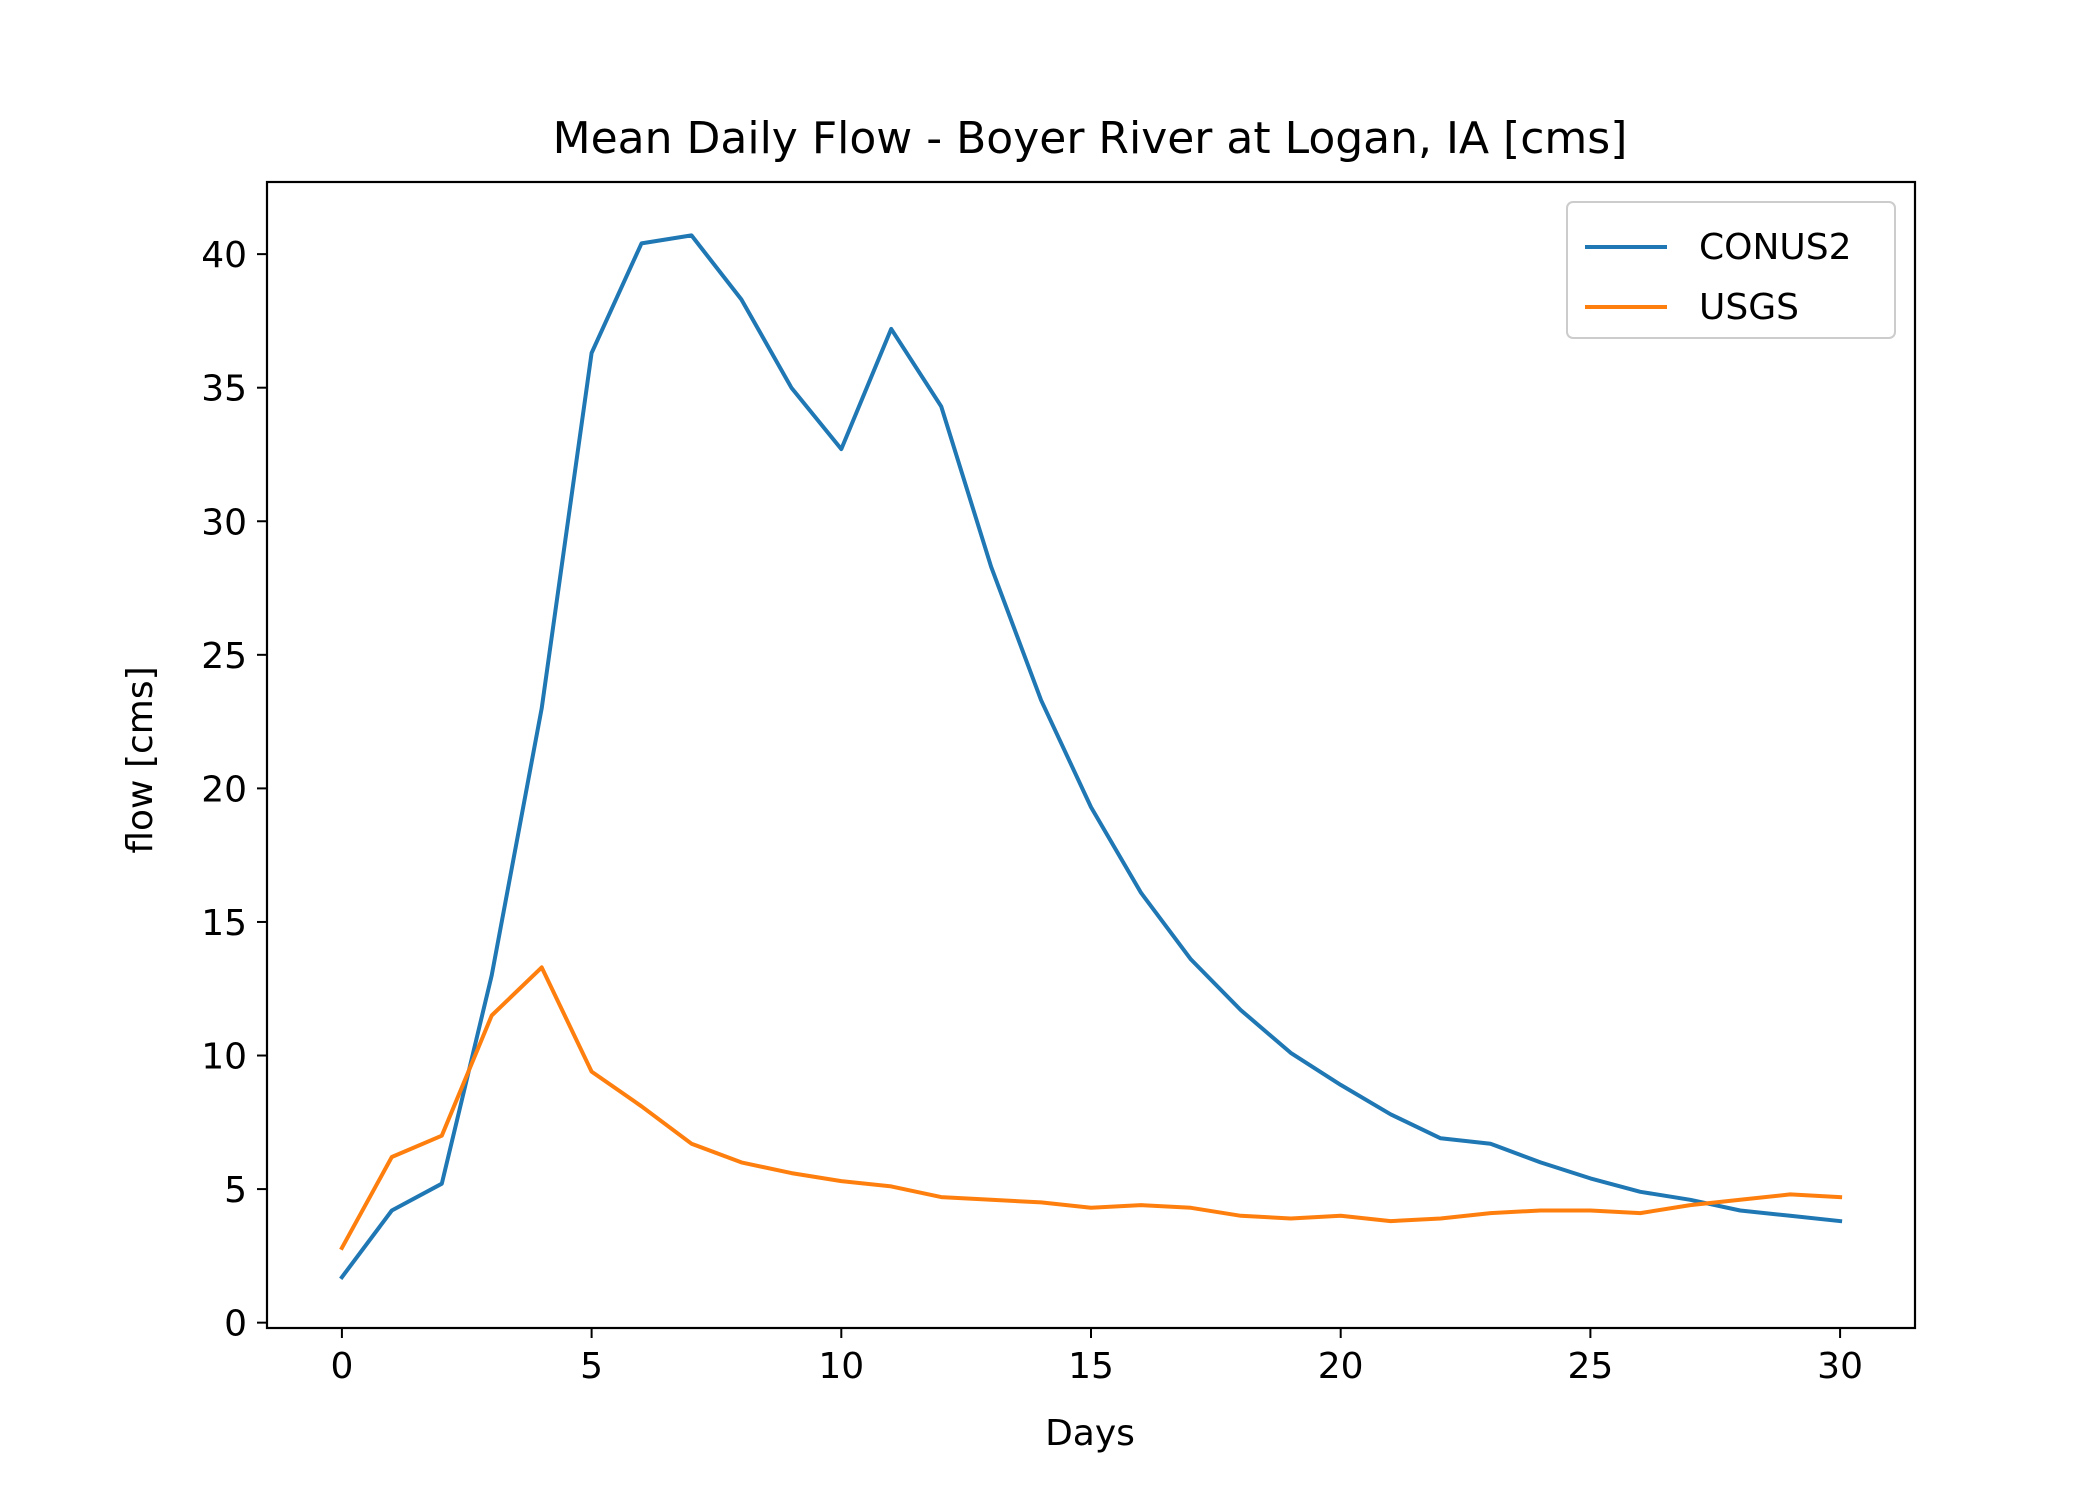 The image size is (2100, 1500). Describe the element at coordinates (224, 1057) in the screenshot. I see `y-tick-label: 10` at that location.